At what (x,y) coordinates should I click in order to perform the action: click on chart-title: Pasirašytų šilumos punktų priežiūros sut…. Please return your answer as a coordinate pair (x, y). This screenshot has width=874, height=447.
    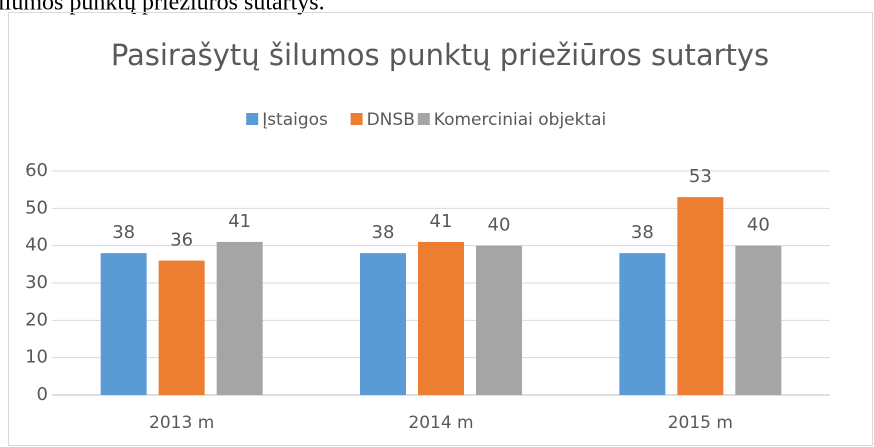
    Looking at the image, I should click on (440, 55).